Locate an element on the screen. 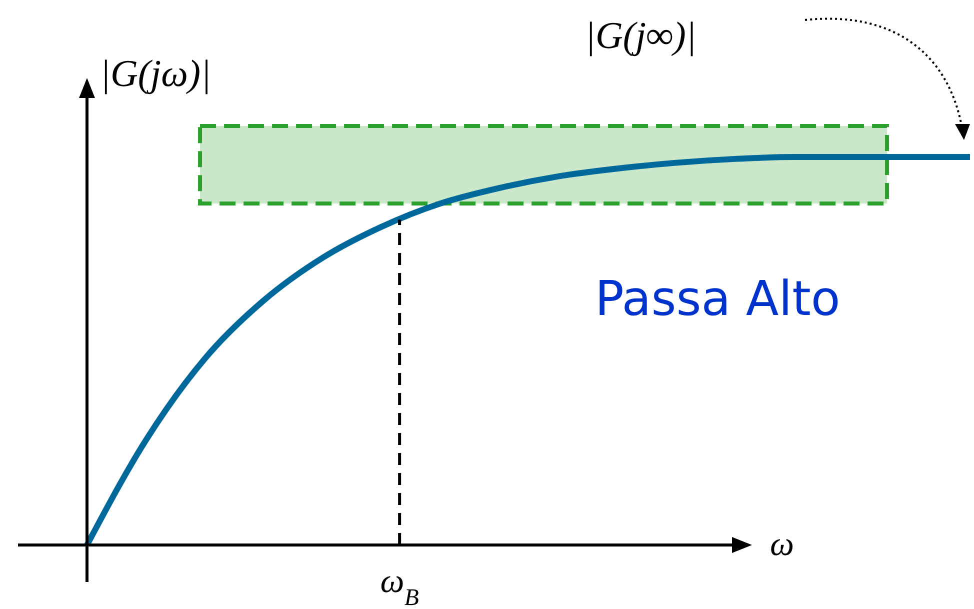 This screenshot has height=609, width=974. annotation: Passa Alto is located at coordinates (717, 299).